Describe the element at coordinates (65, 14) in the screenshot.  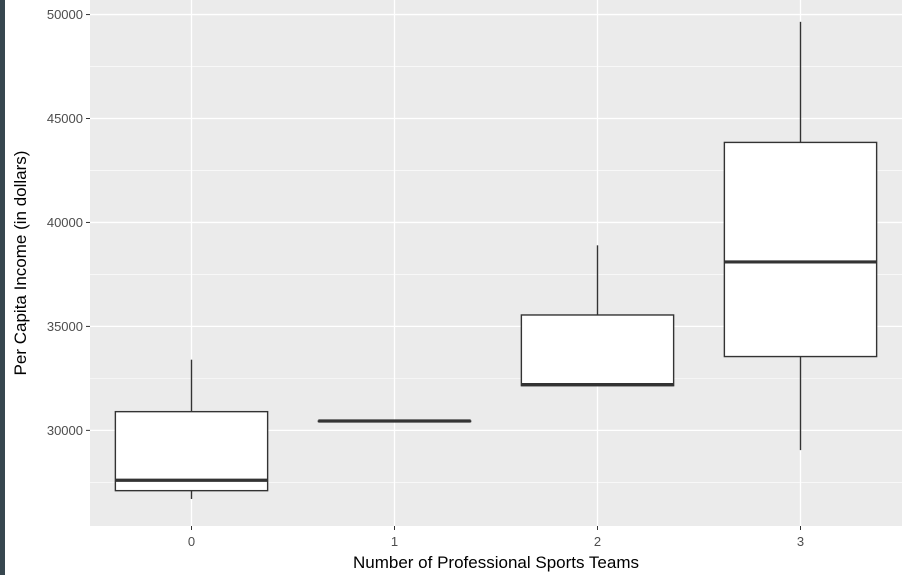
I see `y-tick-label: 50000` at that location.